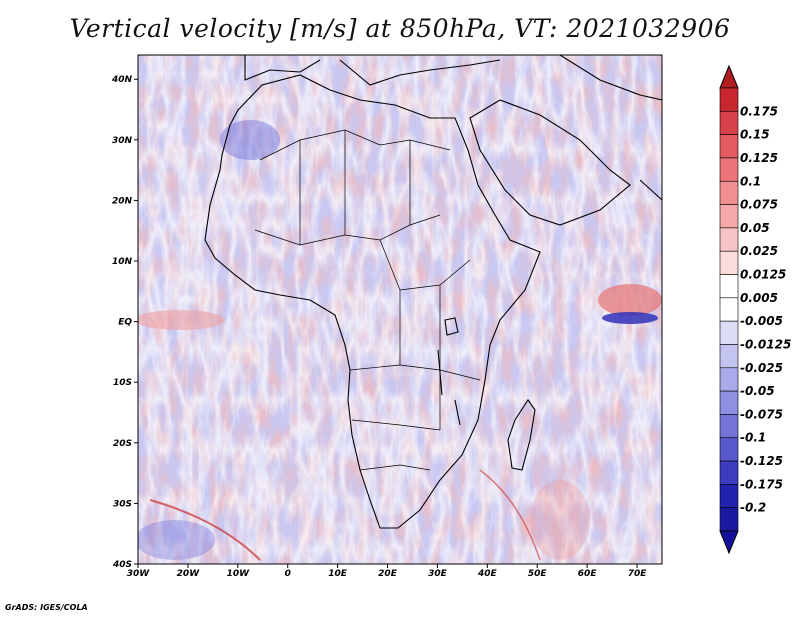  What do you see at coordinates (755, 228) in the screenshot?
I see `colorbar-label: 0.05` at bounding box center [755, 228].